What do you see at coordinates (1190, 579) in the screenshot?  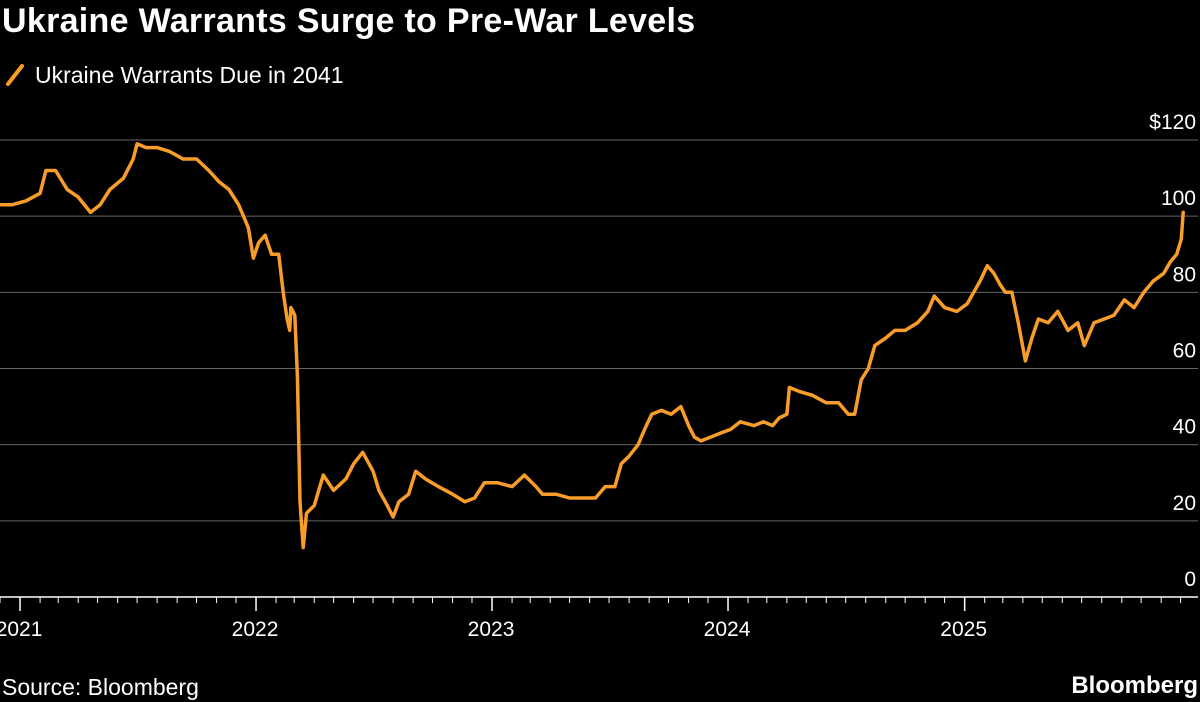 I see `y-tick-label: 0` at bounding box center [1190, 579].